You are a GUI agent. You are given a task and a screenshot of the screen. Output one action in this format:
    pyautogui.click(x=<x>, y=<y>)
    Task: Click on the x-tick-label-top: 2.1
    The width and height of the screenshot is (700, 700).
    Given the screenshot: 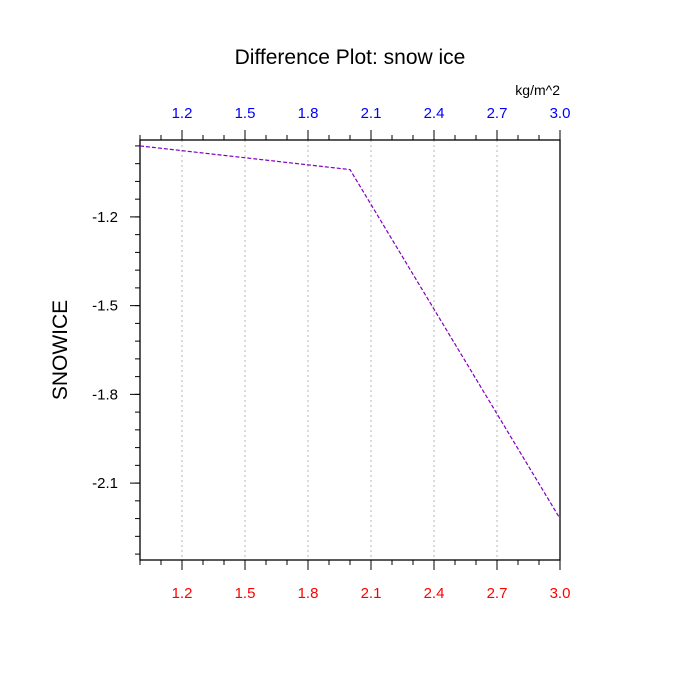 What is the action you would take?
    pyautogui.click(x=371, y=113)
    